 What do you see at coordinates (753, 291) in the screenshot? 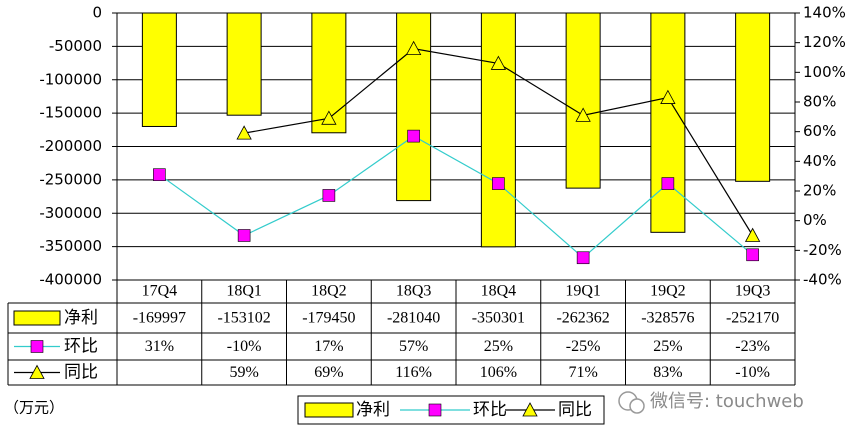
I see `x-tick-label: 19Q3` at bounding box center [753, 291].